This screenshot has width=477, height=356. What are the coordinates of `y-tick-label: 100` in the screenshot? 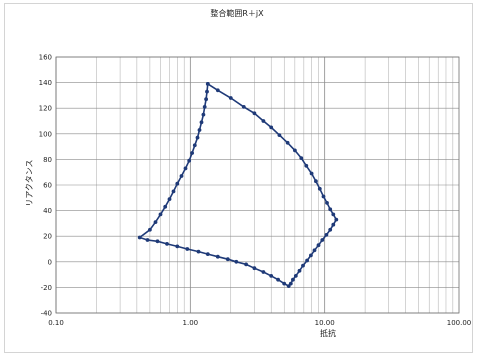 It's located at (45, 134).